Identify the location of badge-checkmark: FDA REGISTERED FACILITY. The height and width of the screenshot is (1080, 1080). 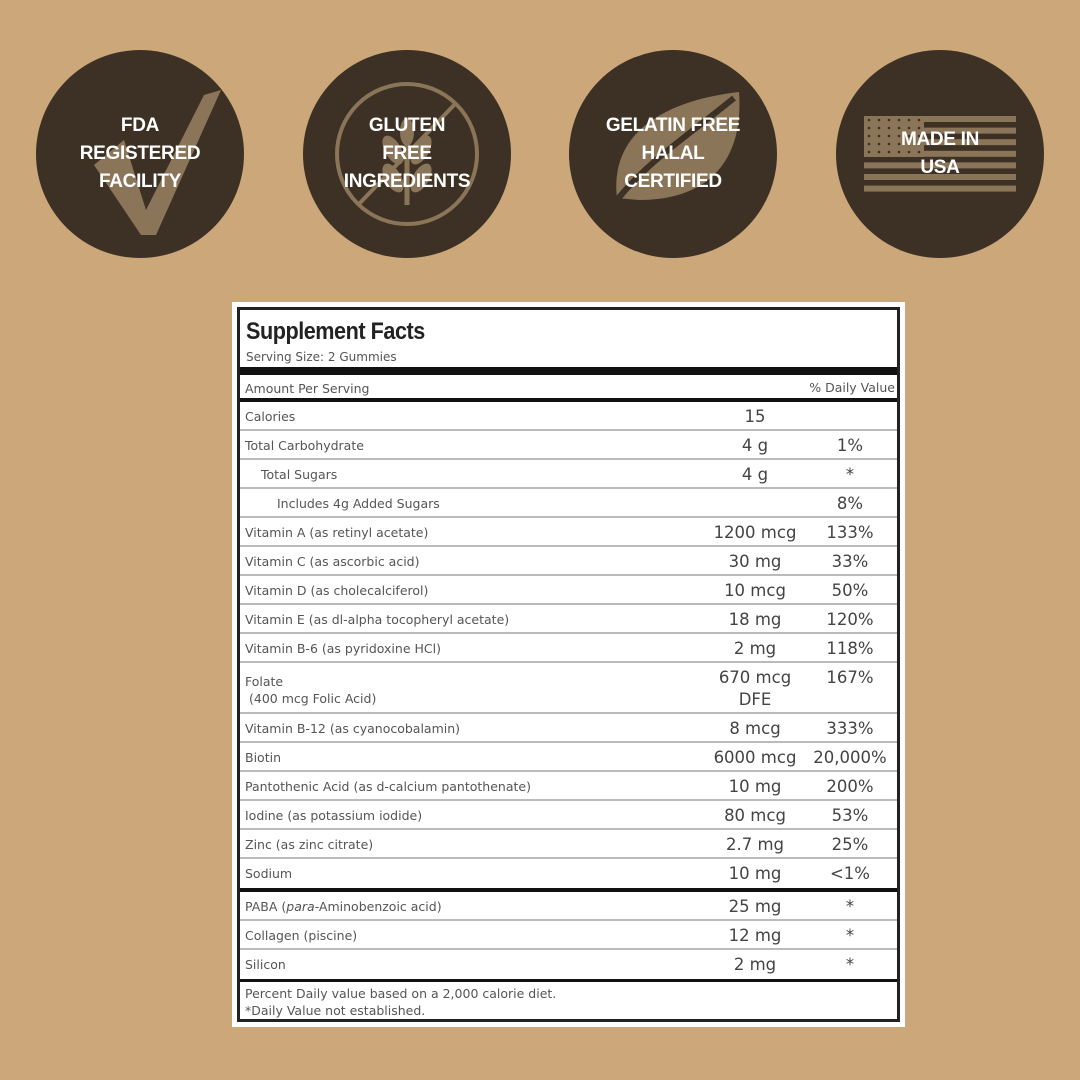
(140, 154).